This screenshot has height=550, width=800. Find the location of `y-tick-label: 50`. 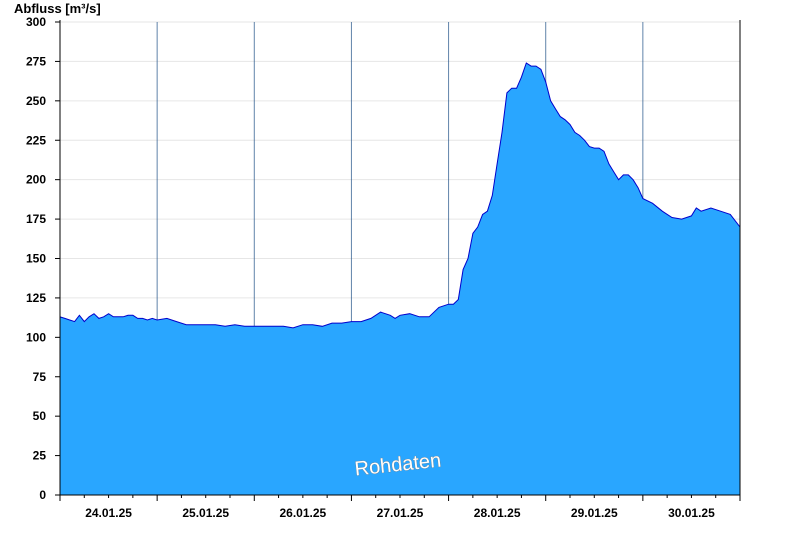

y-tick-label: 50 is located at coordinates (40, 416).